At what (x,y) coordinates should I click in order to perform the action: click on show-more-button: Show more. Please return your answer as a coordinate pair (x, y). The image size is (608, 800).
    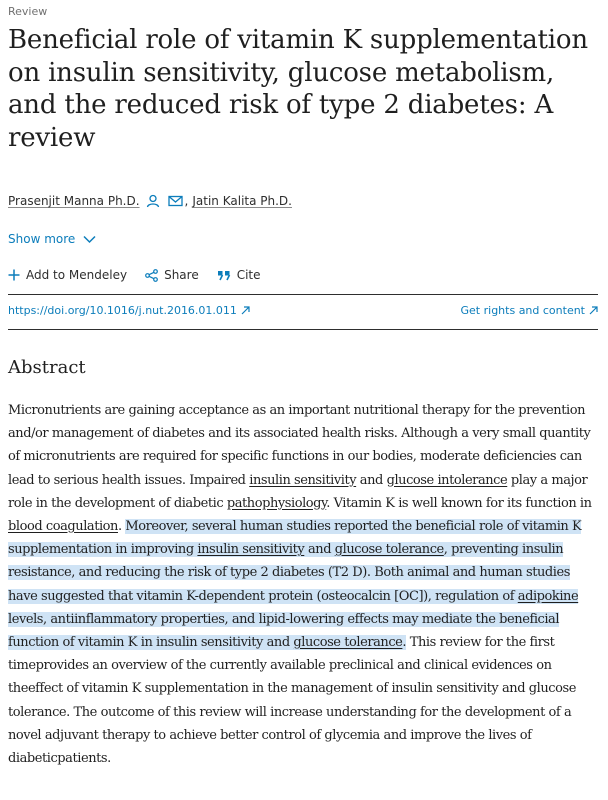
    Looking at the image, I should click on (52, 239).